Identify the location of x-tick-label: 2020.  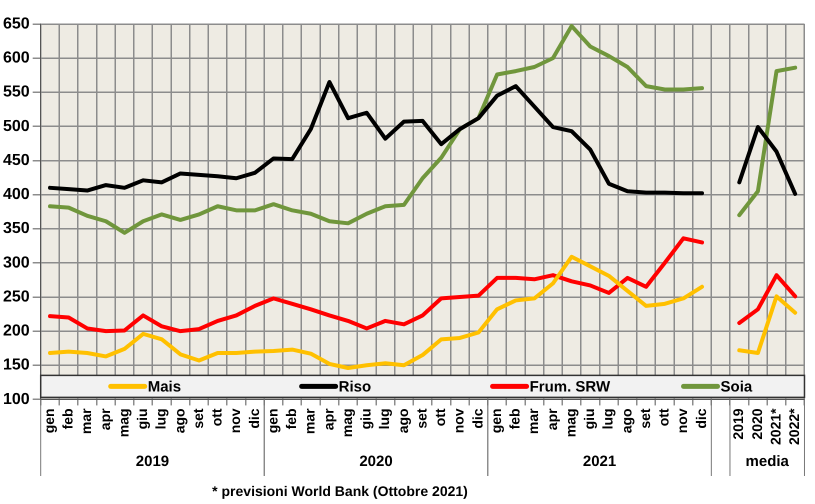
(756, 424).